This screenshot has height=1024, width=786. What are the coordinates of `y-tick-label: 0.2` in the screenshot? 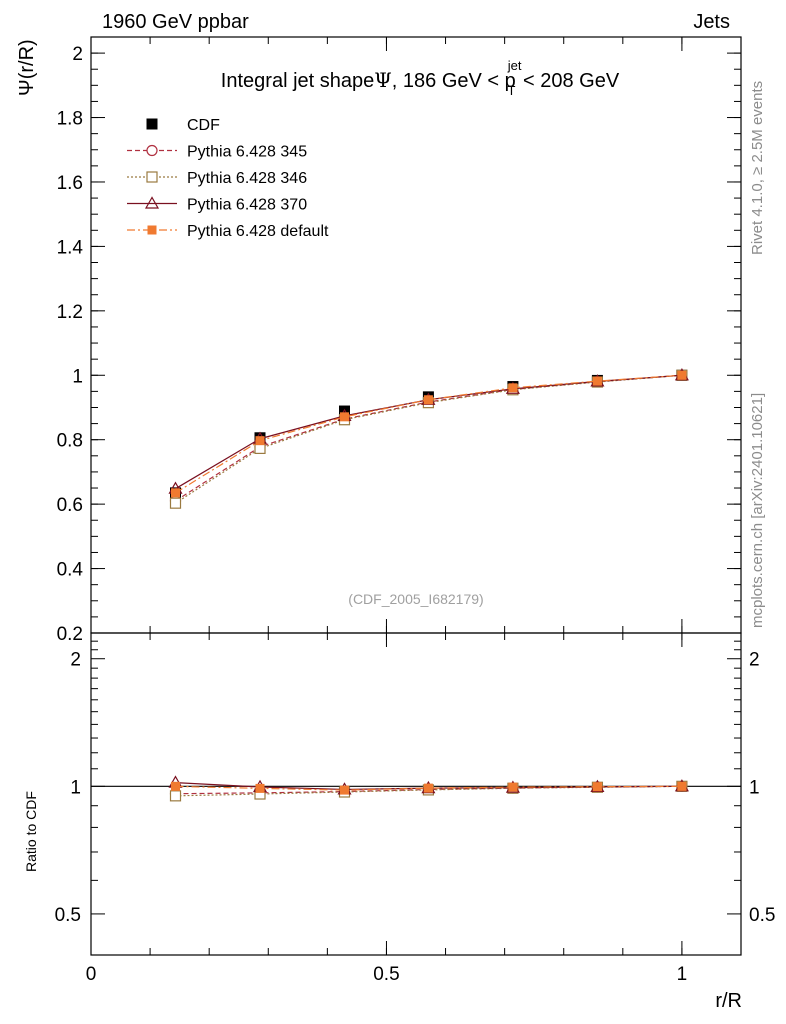 It's located at (70, 634).